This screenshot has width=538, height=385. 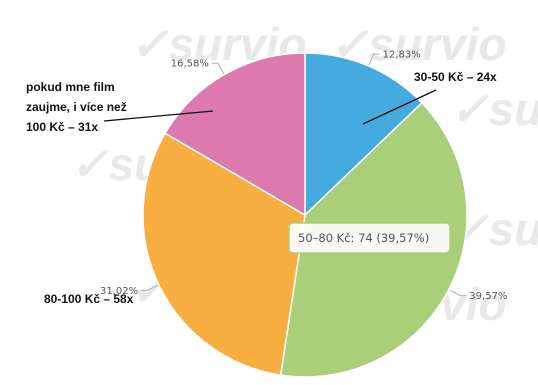 I want to click on callout-label-30-50: 30-50 Kč – 24x, so click(x=455, y=77).